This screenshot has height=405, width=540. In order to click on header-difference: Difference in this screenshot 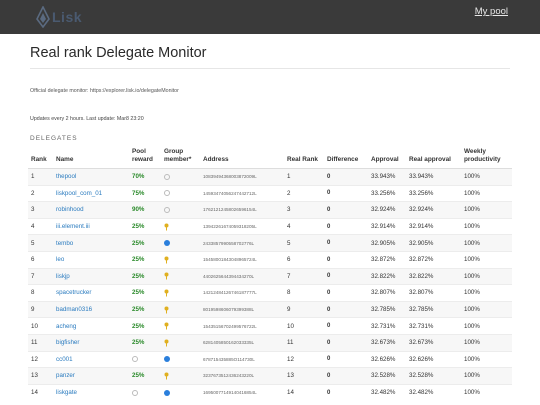, I will do `click(346, 158)`.